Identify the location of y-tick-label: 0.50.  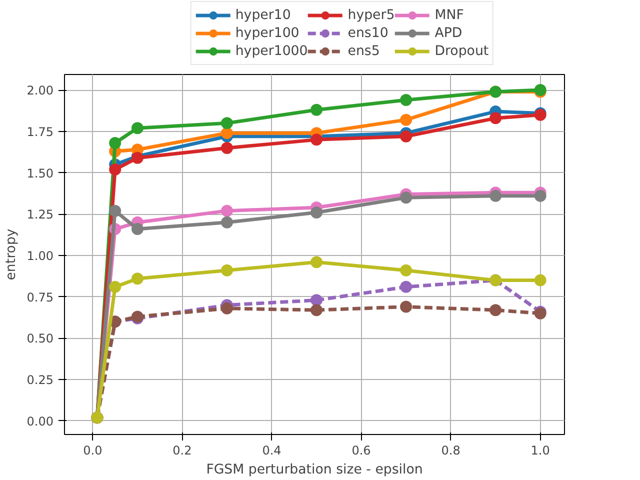
(40, 339).